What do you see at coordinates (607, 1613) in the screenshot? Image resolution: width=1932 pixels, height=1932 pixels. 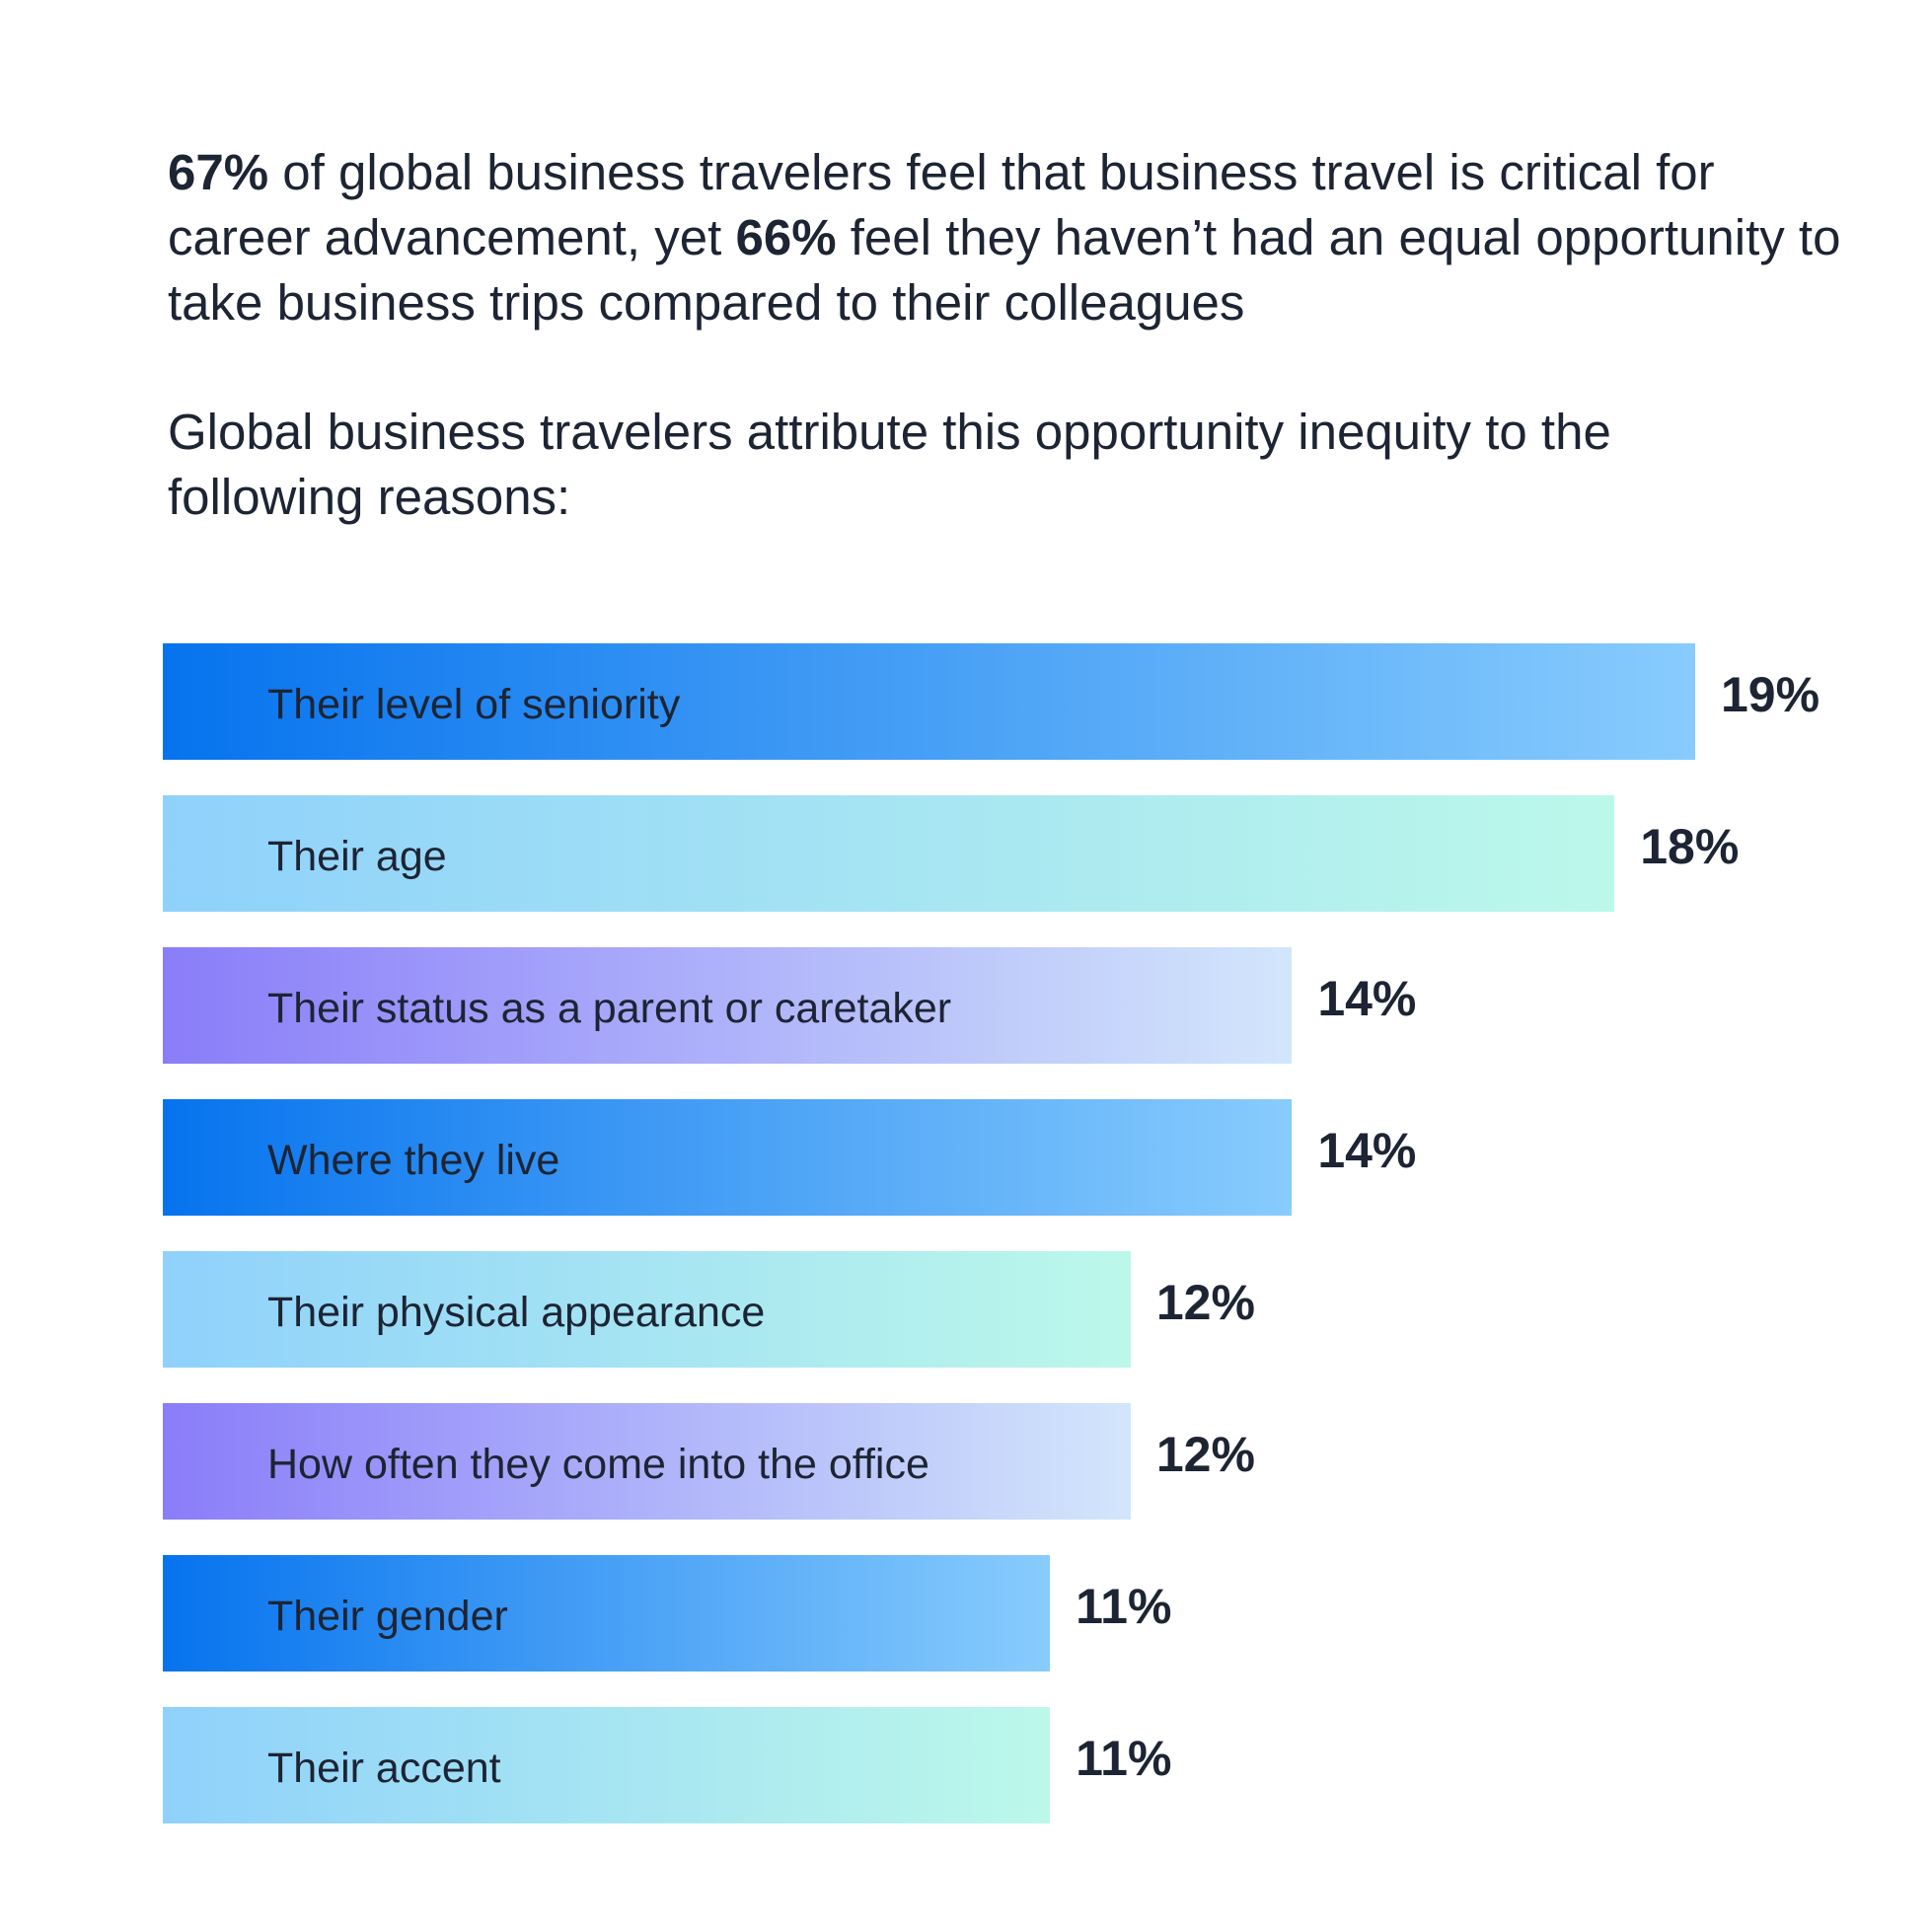 I see `bar: Their gender` at bounding box center [607, 1613].